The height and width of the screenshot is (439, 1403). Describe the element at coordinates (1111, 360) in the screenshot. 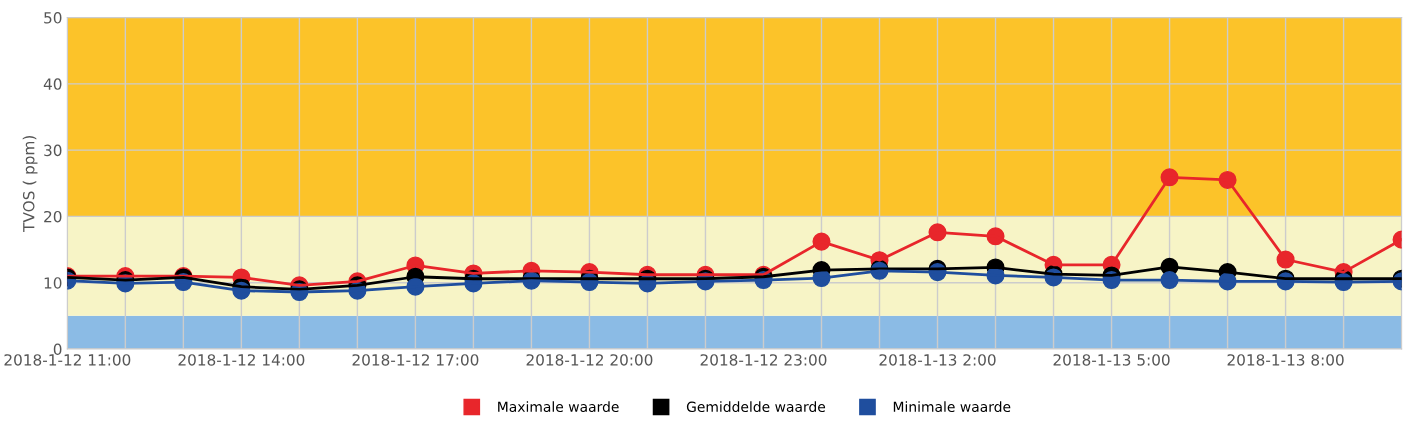

I see `x-tick-label: 2018-1-13 5:00` at that location.